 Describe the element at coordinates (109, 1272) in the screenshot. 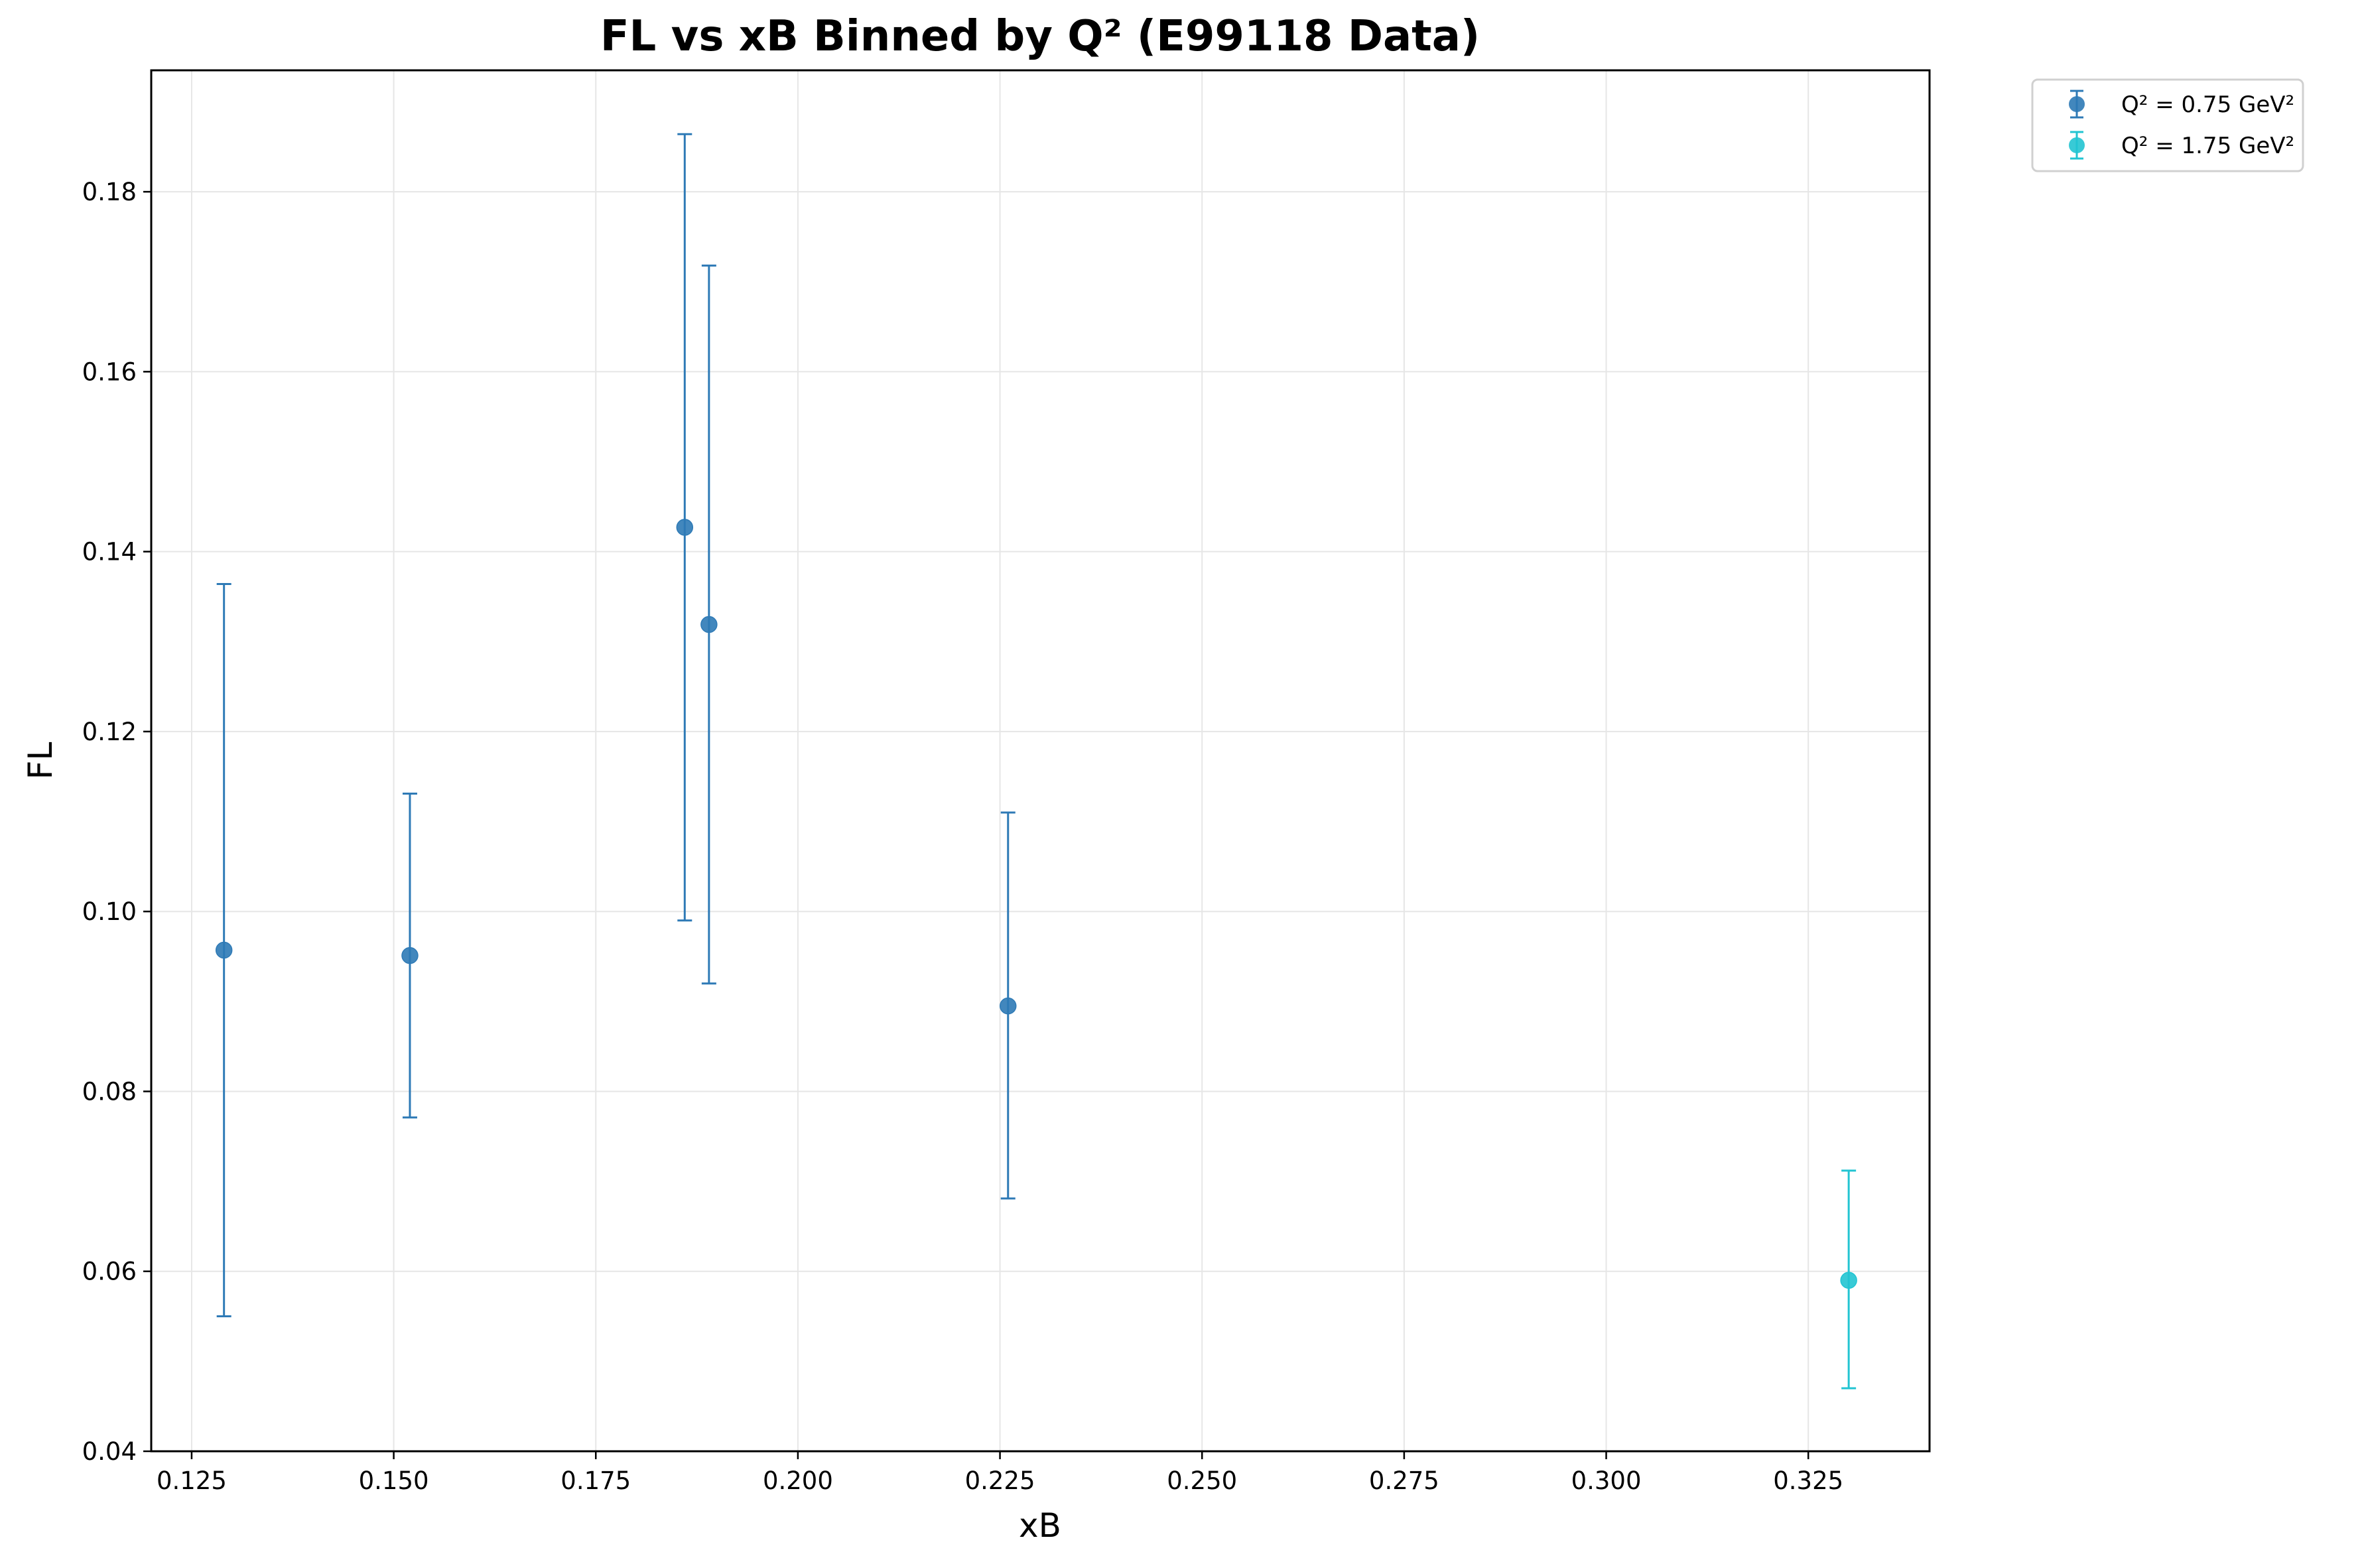

I see `y-tick-label: 0.06` at that location.